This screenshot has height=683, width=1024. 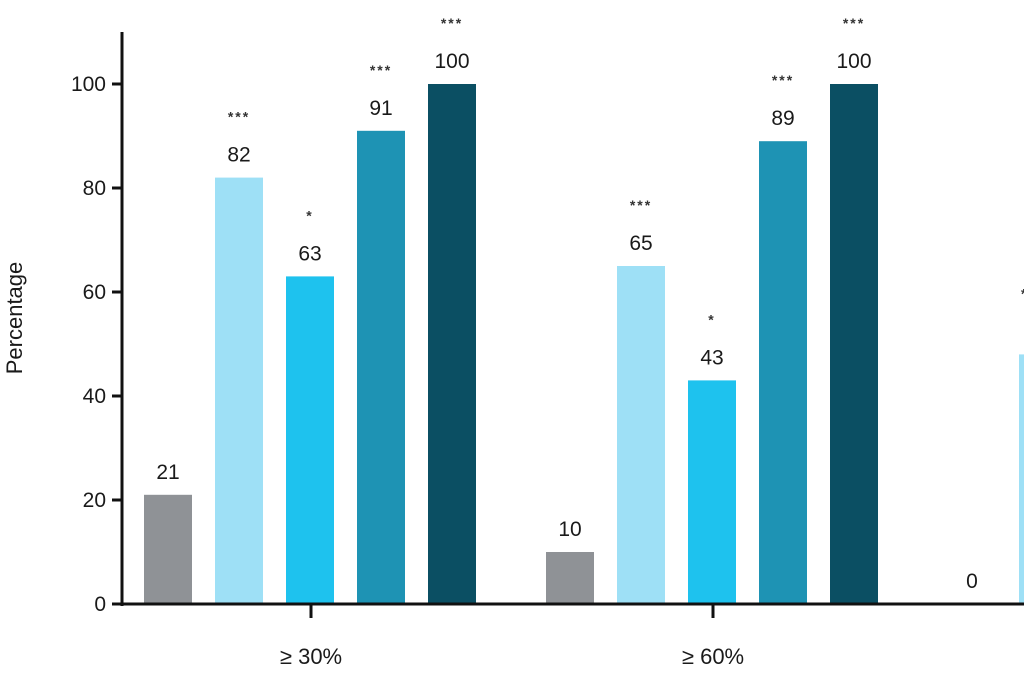 What do you see at coordinates (569, 529) in the screenshot?
I see `data-label: 10` at bounding box center [569, 529].